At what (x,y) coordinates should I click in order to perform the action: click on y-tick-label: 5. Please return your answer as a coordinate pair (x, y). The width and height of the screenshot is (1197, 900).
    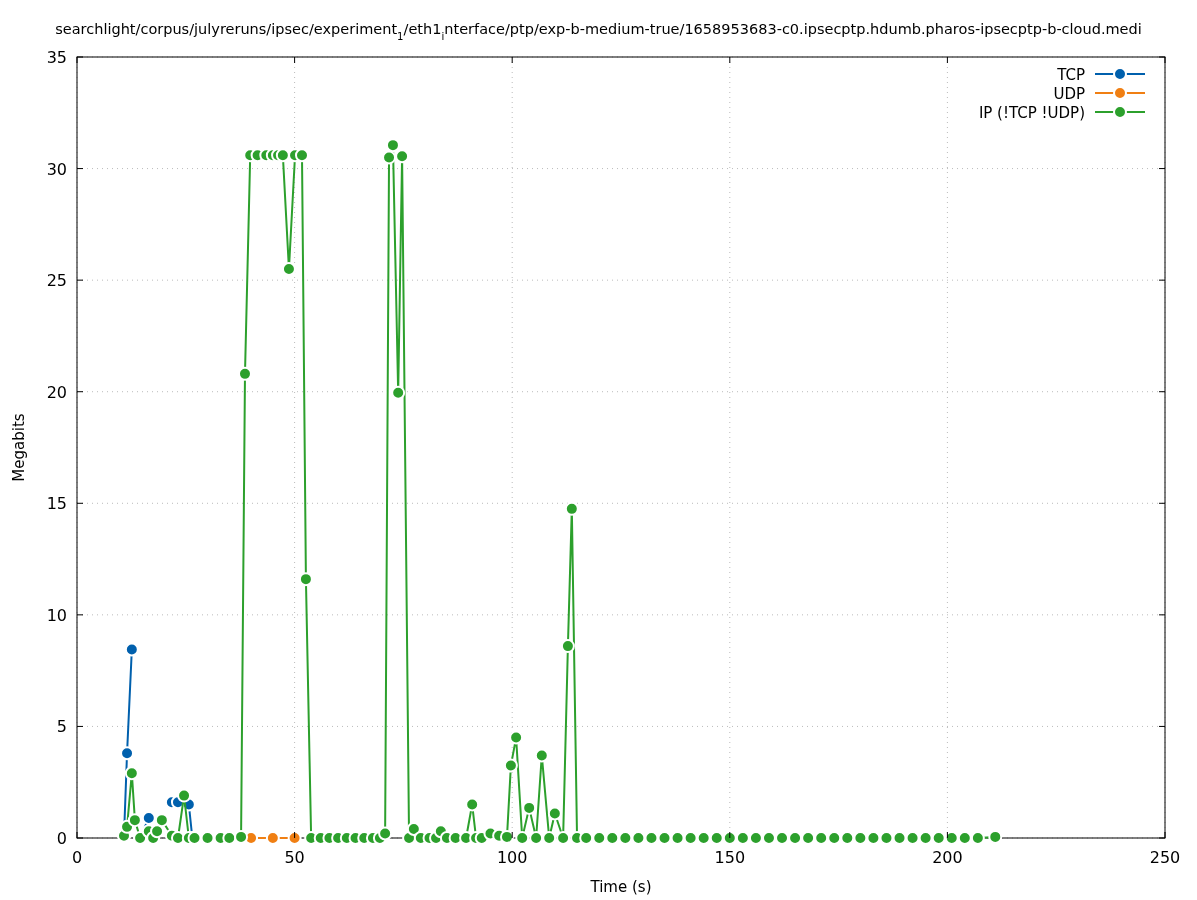
    Looking at the image, I should click on (61, 727).